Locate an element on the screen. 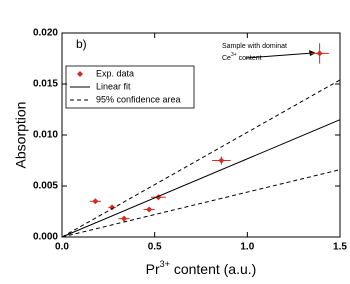 This screenshot has width=350, height=284. y-tick-label: 0.010 is located at coordinates (45, 135).